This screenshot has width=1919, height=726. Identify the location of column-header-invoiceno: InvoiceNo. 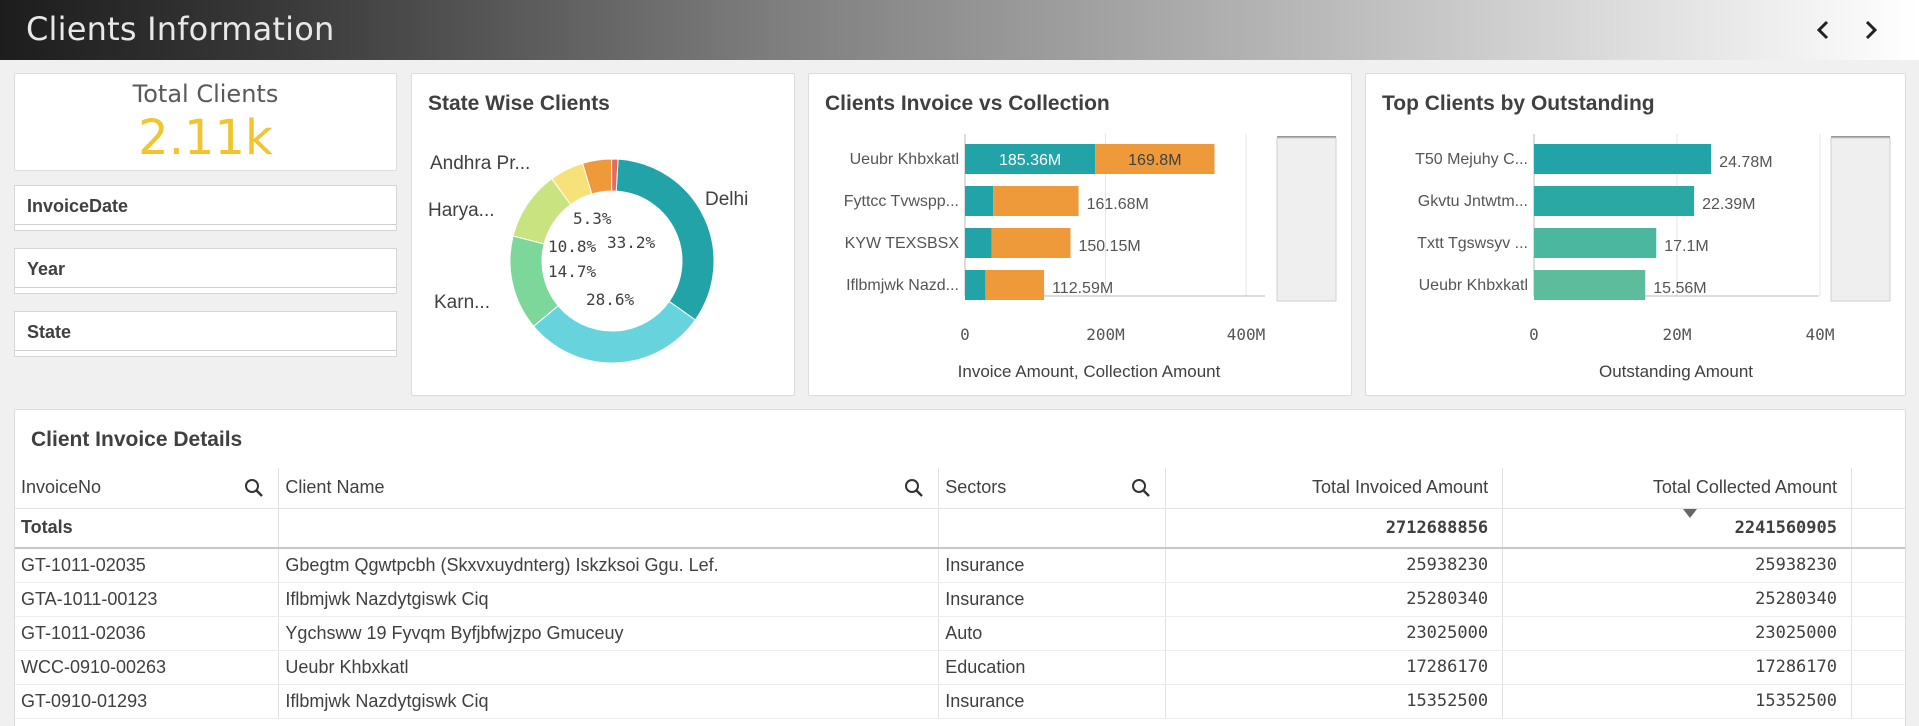
(147, 488).